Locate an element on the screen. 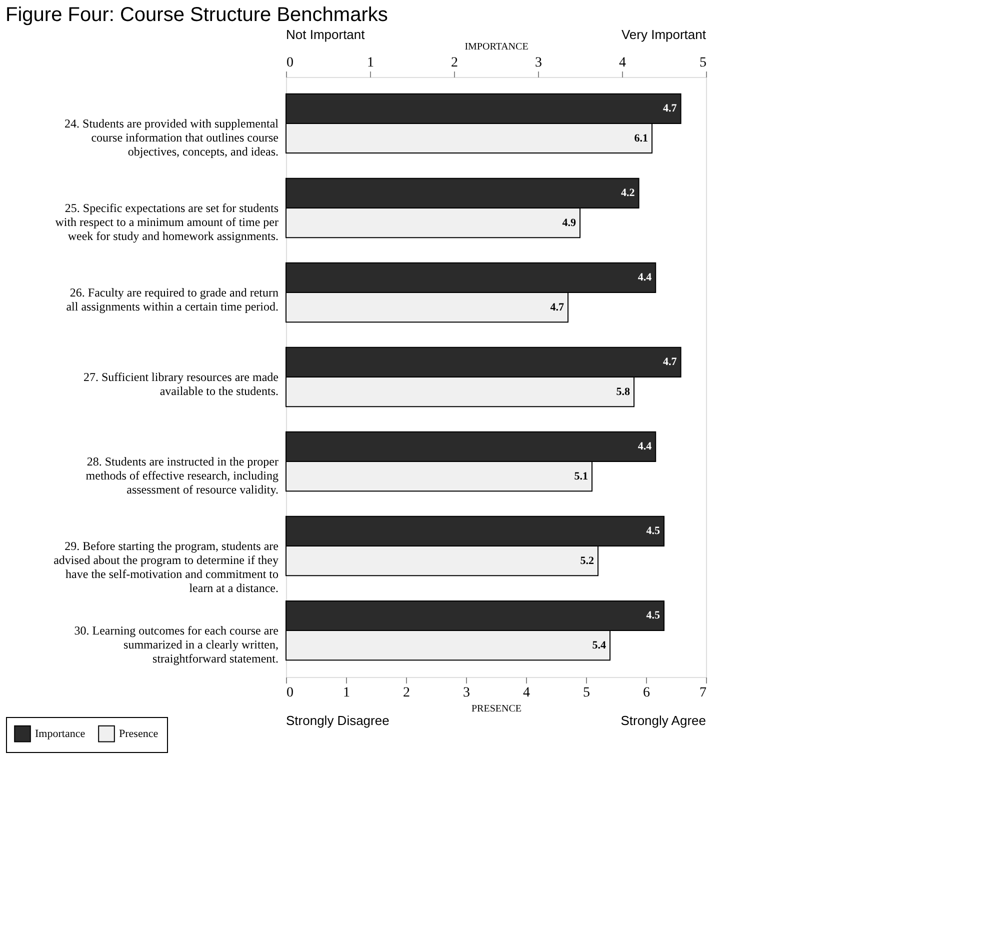 This screenshot has width=987, height=938. x-tick-label: 6 is located at coordinates (646, 693).